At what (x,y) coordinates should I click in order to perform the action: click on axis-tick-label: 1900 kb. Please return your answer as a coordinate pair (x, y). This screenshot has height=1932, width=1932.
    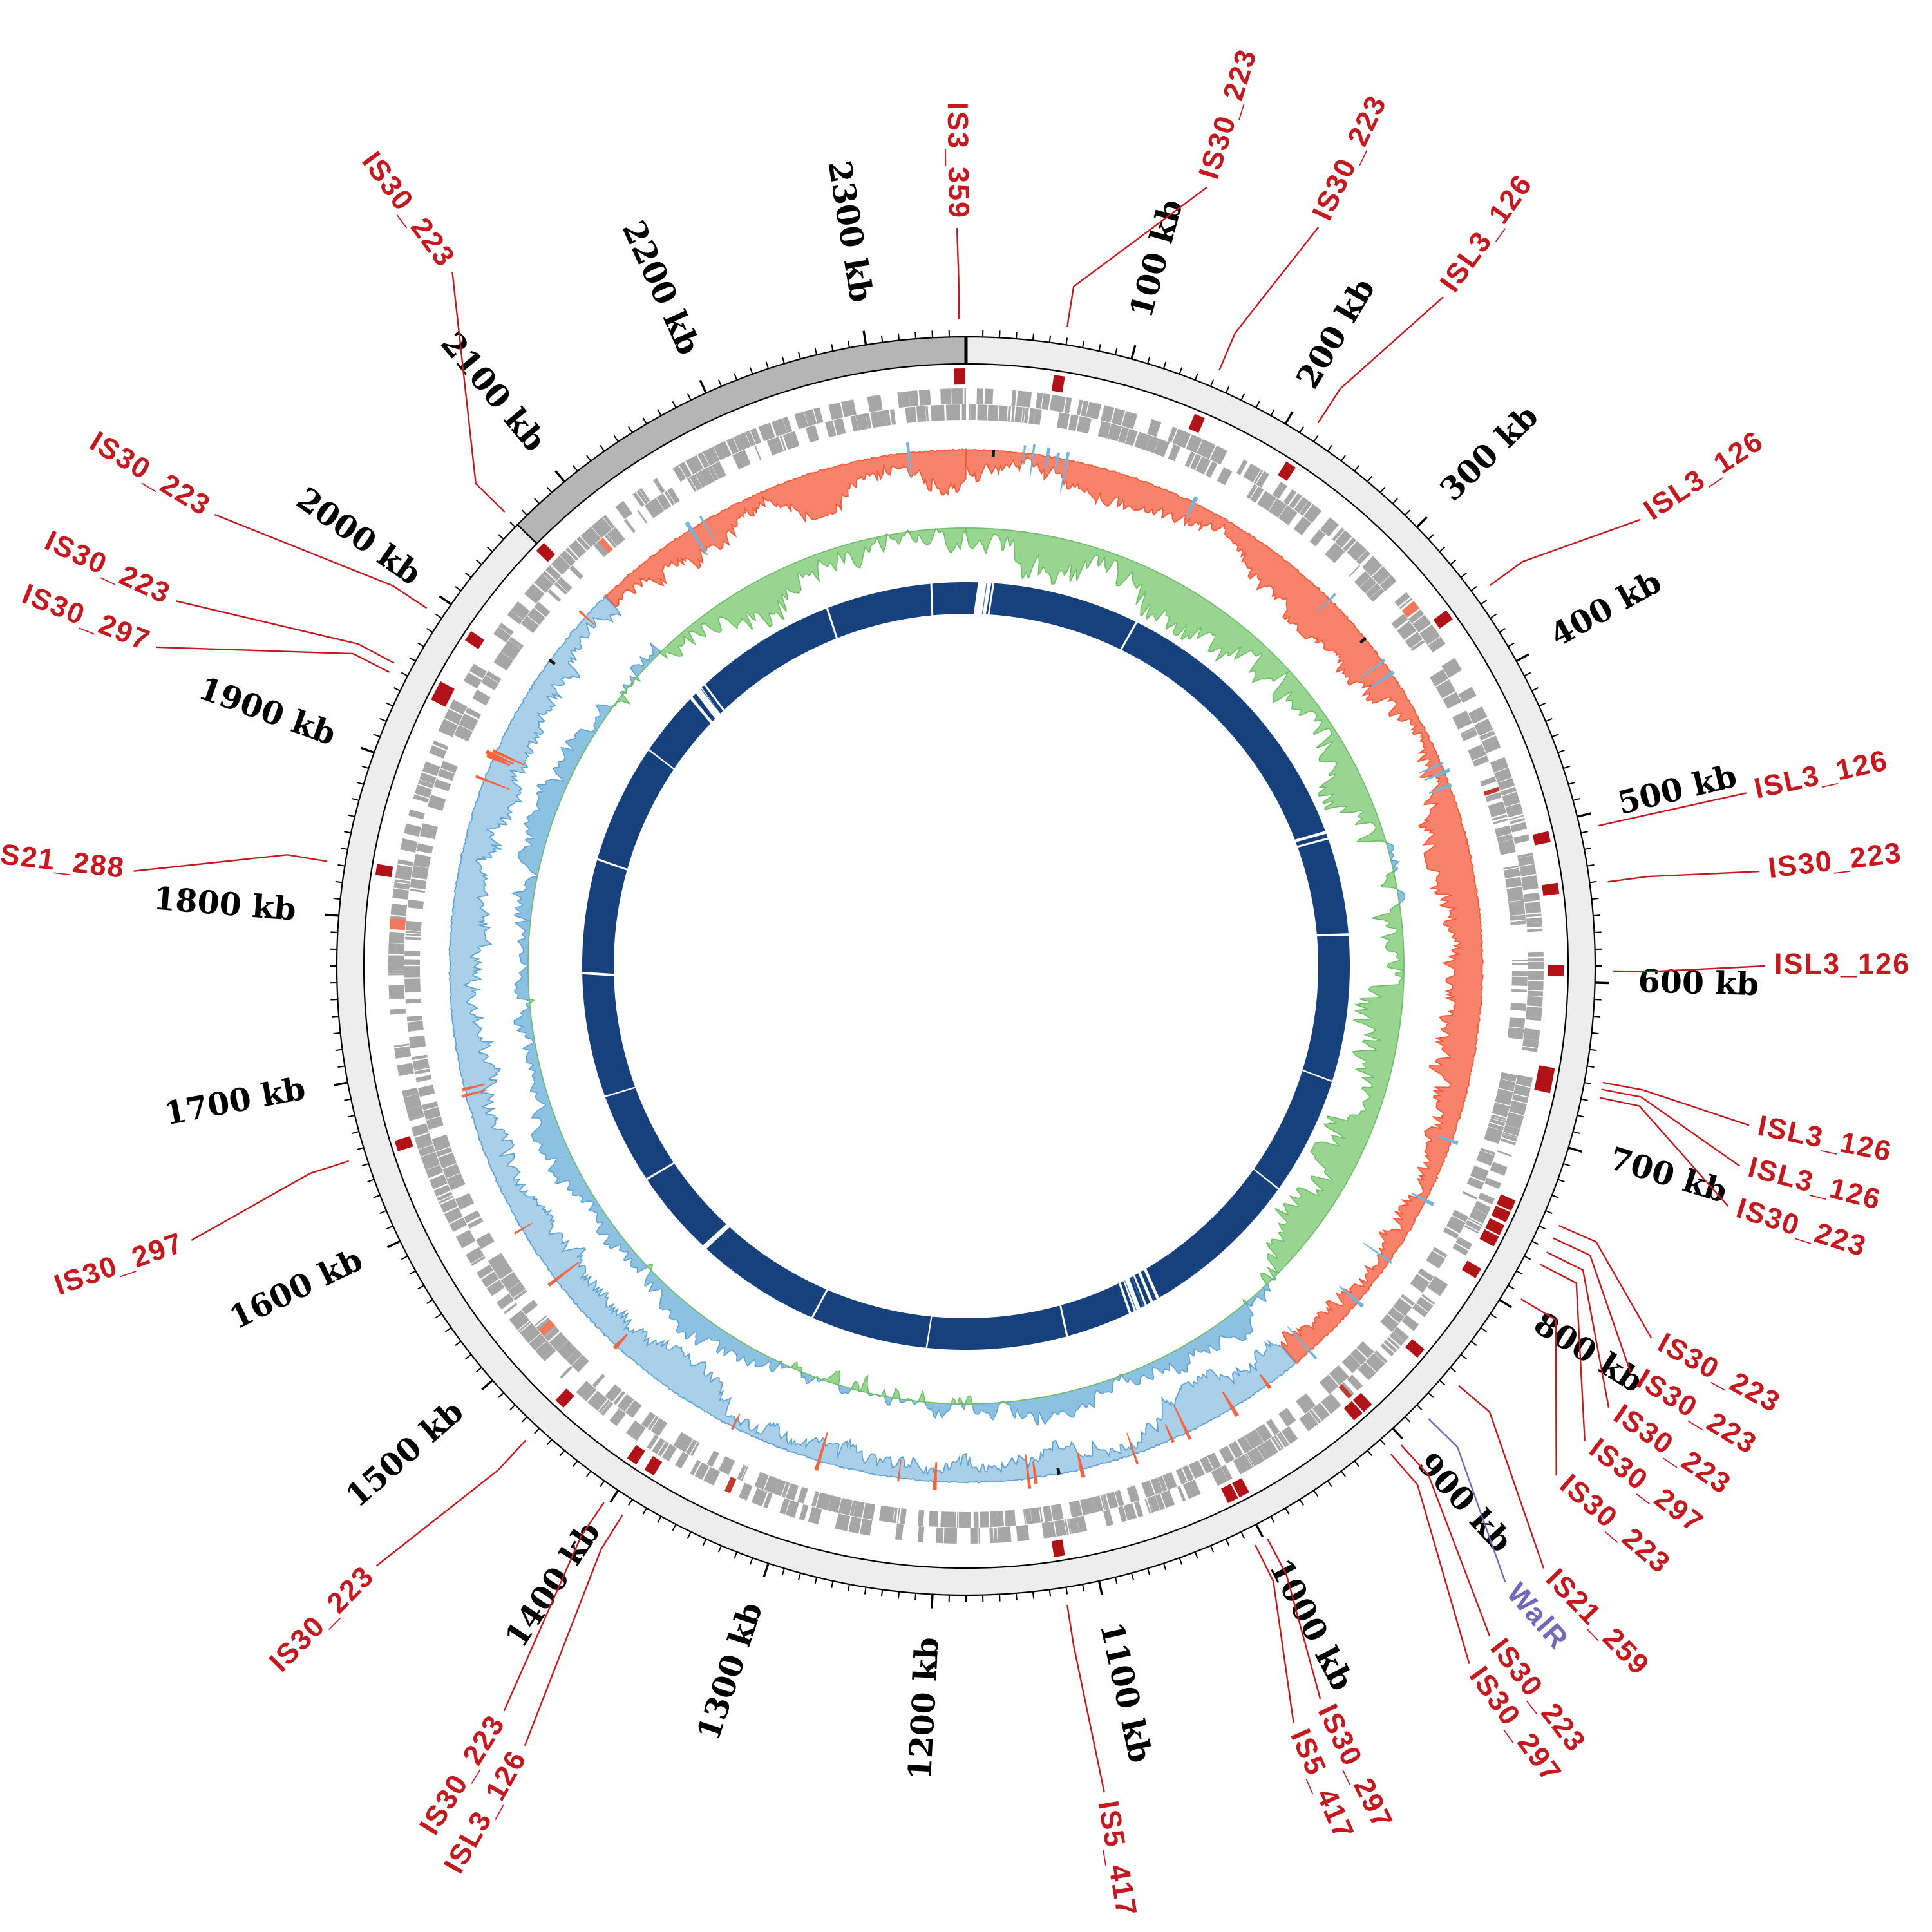
    Looking at the image, I should click on (267, 711).